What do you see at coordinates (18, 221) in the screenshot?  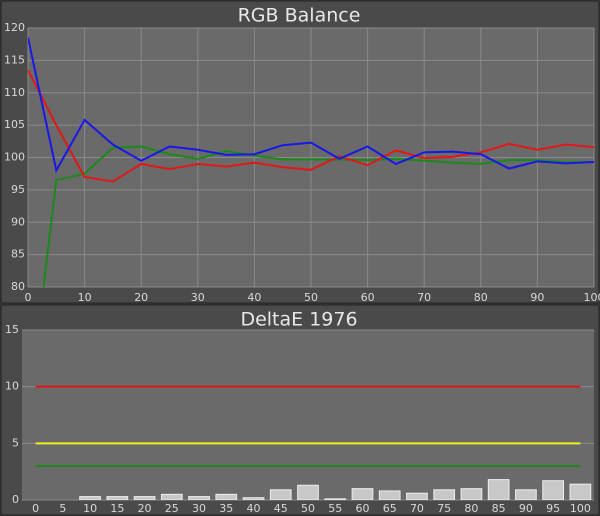 I see `y-tick-label: 90` at bounding box center [18, 221].